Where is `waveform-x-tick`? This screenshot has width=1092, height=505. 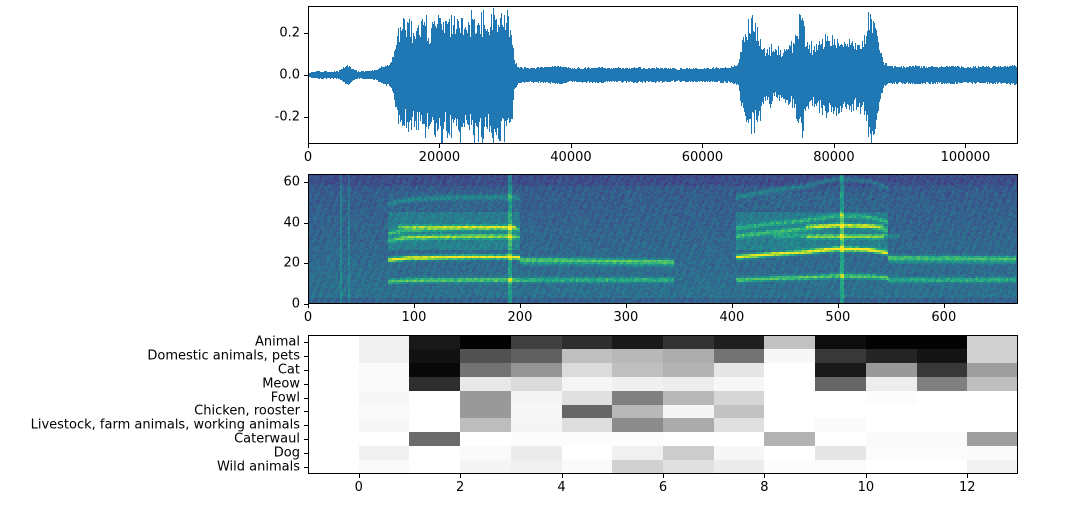
waveform-x-tick is located at coordinates (440, 146).